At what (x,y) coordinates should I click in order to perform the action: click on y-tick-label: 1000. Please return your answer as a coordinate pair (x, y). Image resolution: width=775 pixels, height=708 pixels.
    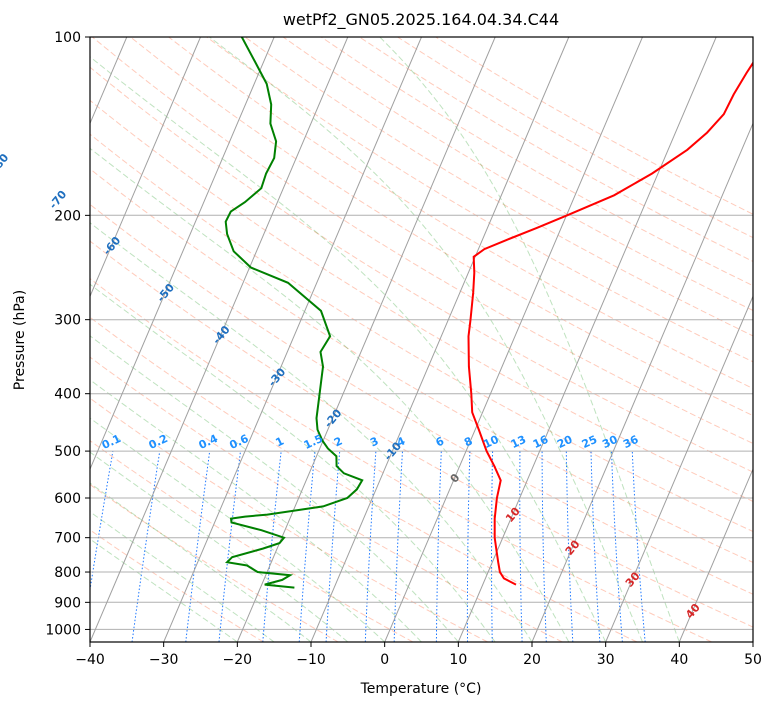
    Looking at the image, I should click on (63, 630).